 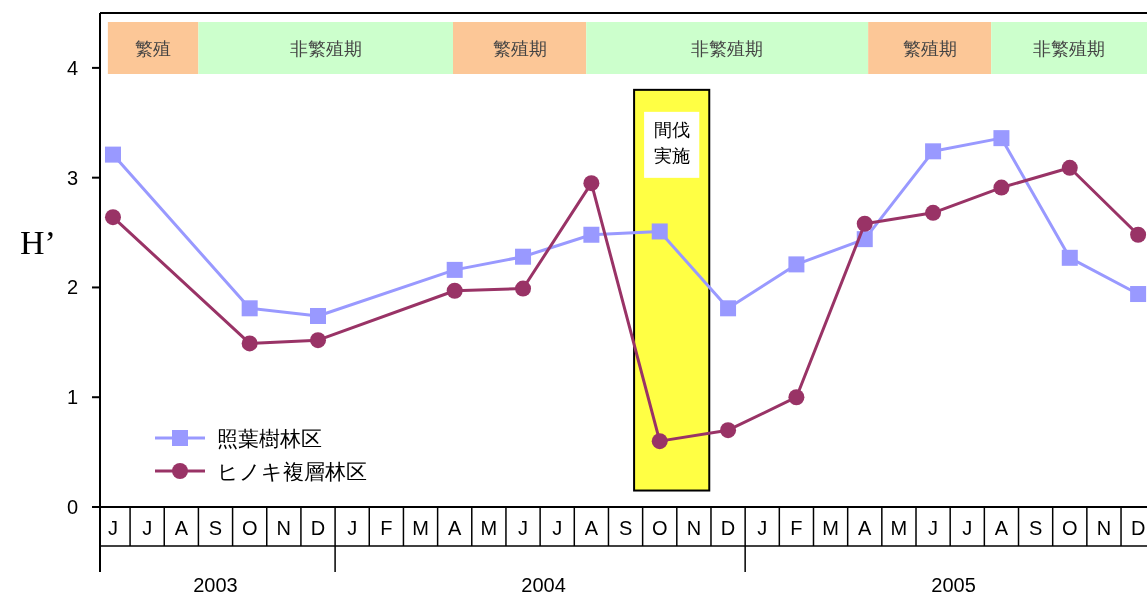 What do you see at coordinates (72, 177) in the screenshot?
I see `y-tick-label: 3` at bounding box center [72, 177].